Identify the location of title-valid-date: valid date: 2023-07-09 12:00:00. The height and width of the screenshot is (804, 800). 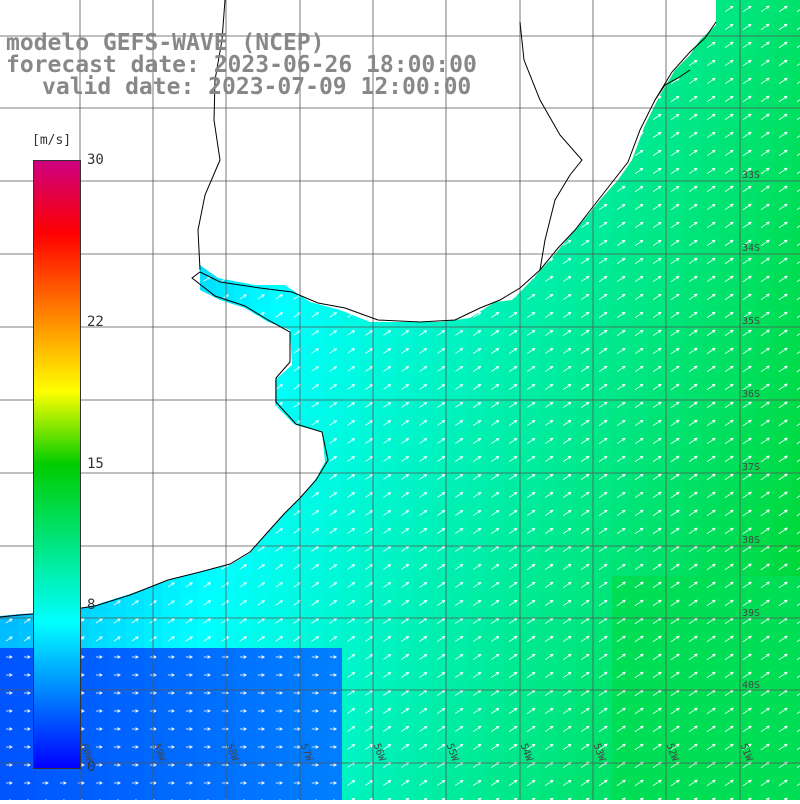
(256, 87).